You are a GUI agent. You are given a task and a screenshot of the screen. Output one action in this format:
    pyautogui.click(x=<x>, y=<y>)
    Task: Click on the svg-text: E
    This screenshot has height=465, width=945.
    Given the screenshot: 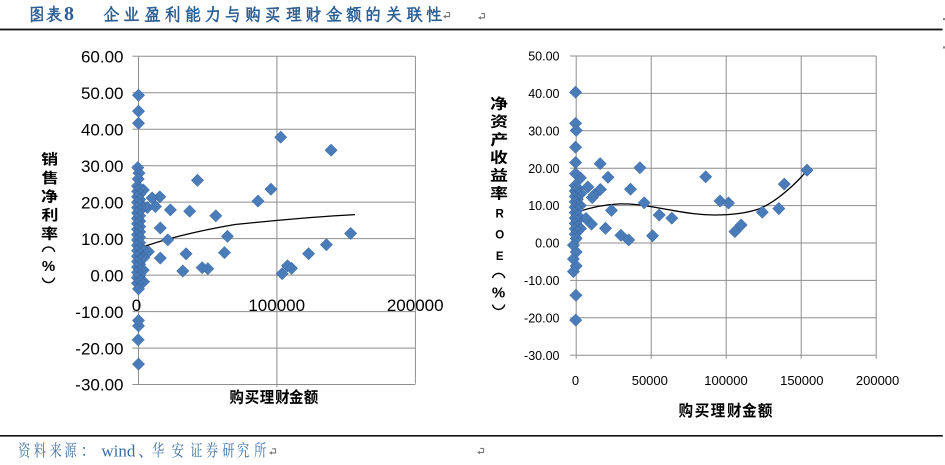 What is the action you would take?
    pyautogui.click(x=500, y=257)
    